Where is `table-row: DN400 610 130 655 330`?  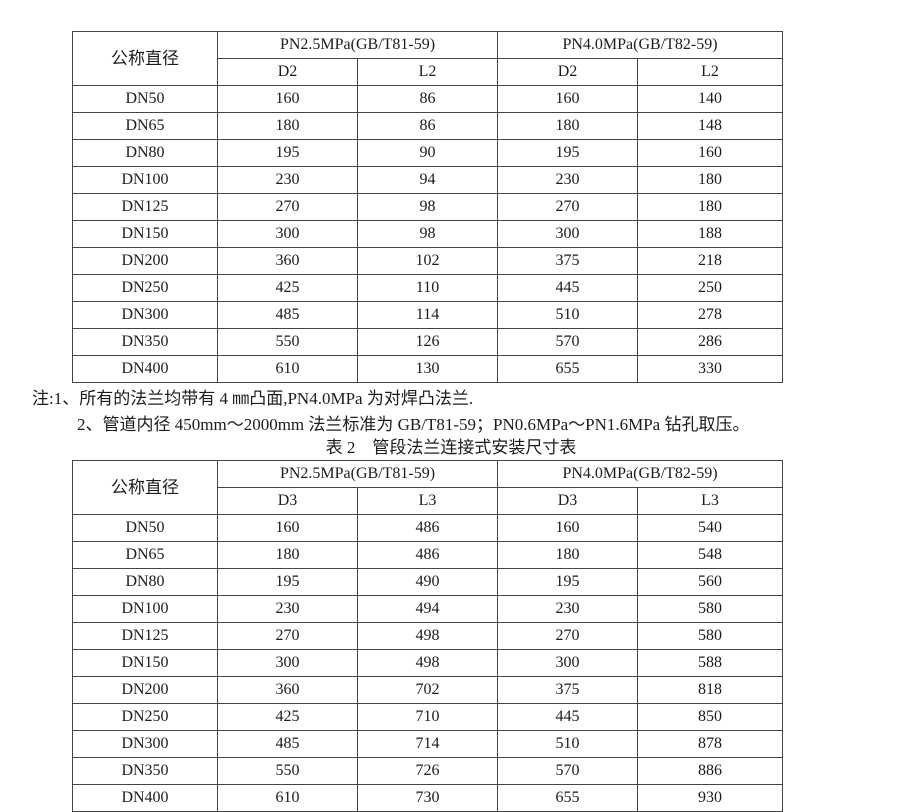 table-row: DN400 610 130 655 330 is located at coordinates (428, 369).